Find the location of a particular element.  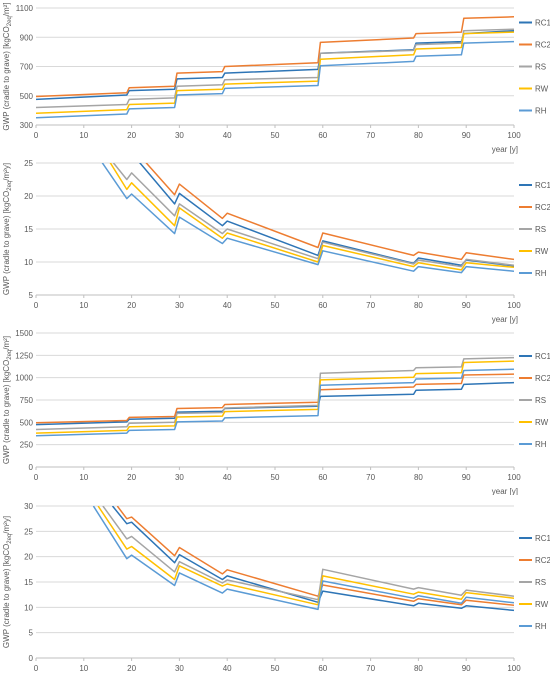

y-tick-label: 5 is located at coordinates (31, 295).